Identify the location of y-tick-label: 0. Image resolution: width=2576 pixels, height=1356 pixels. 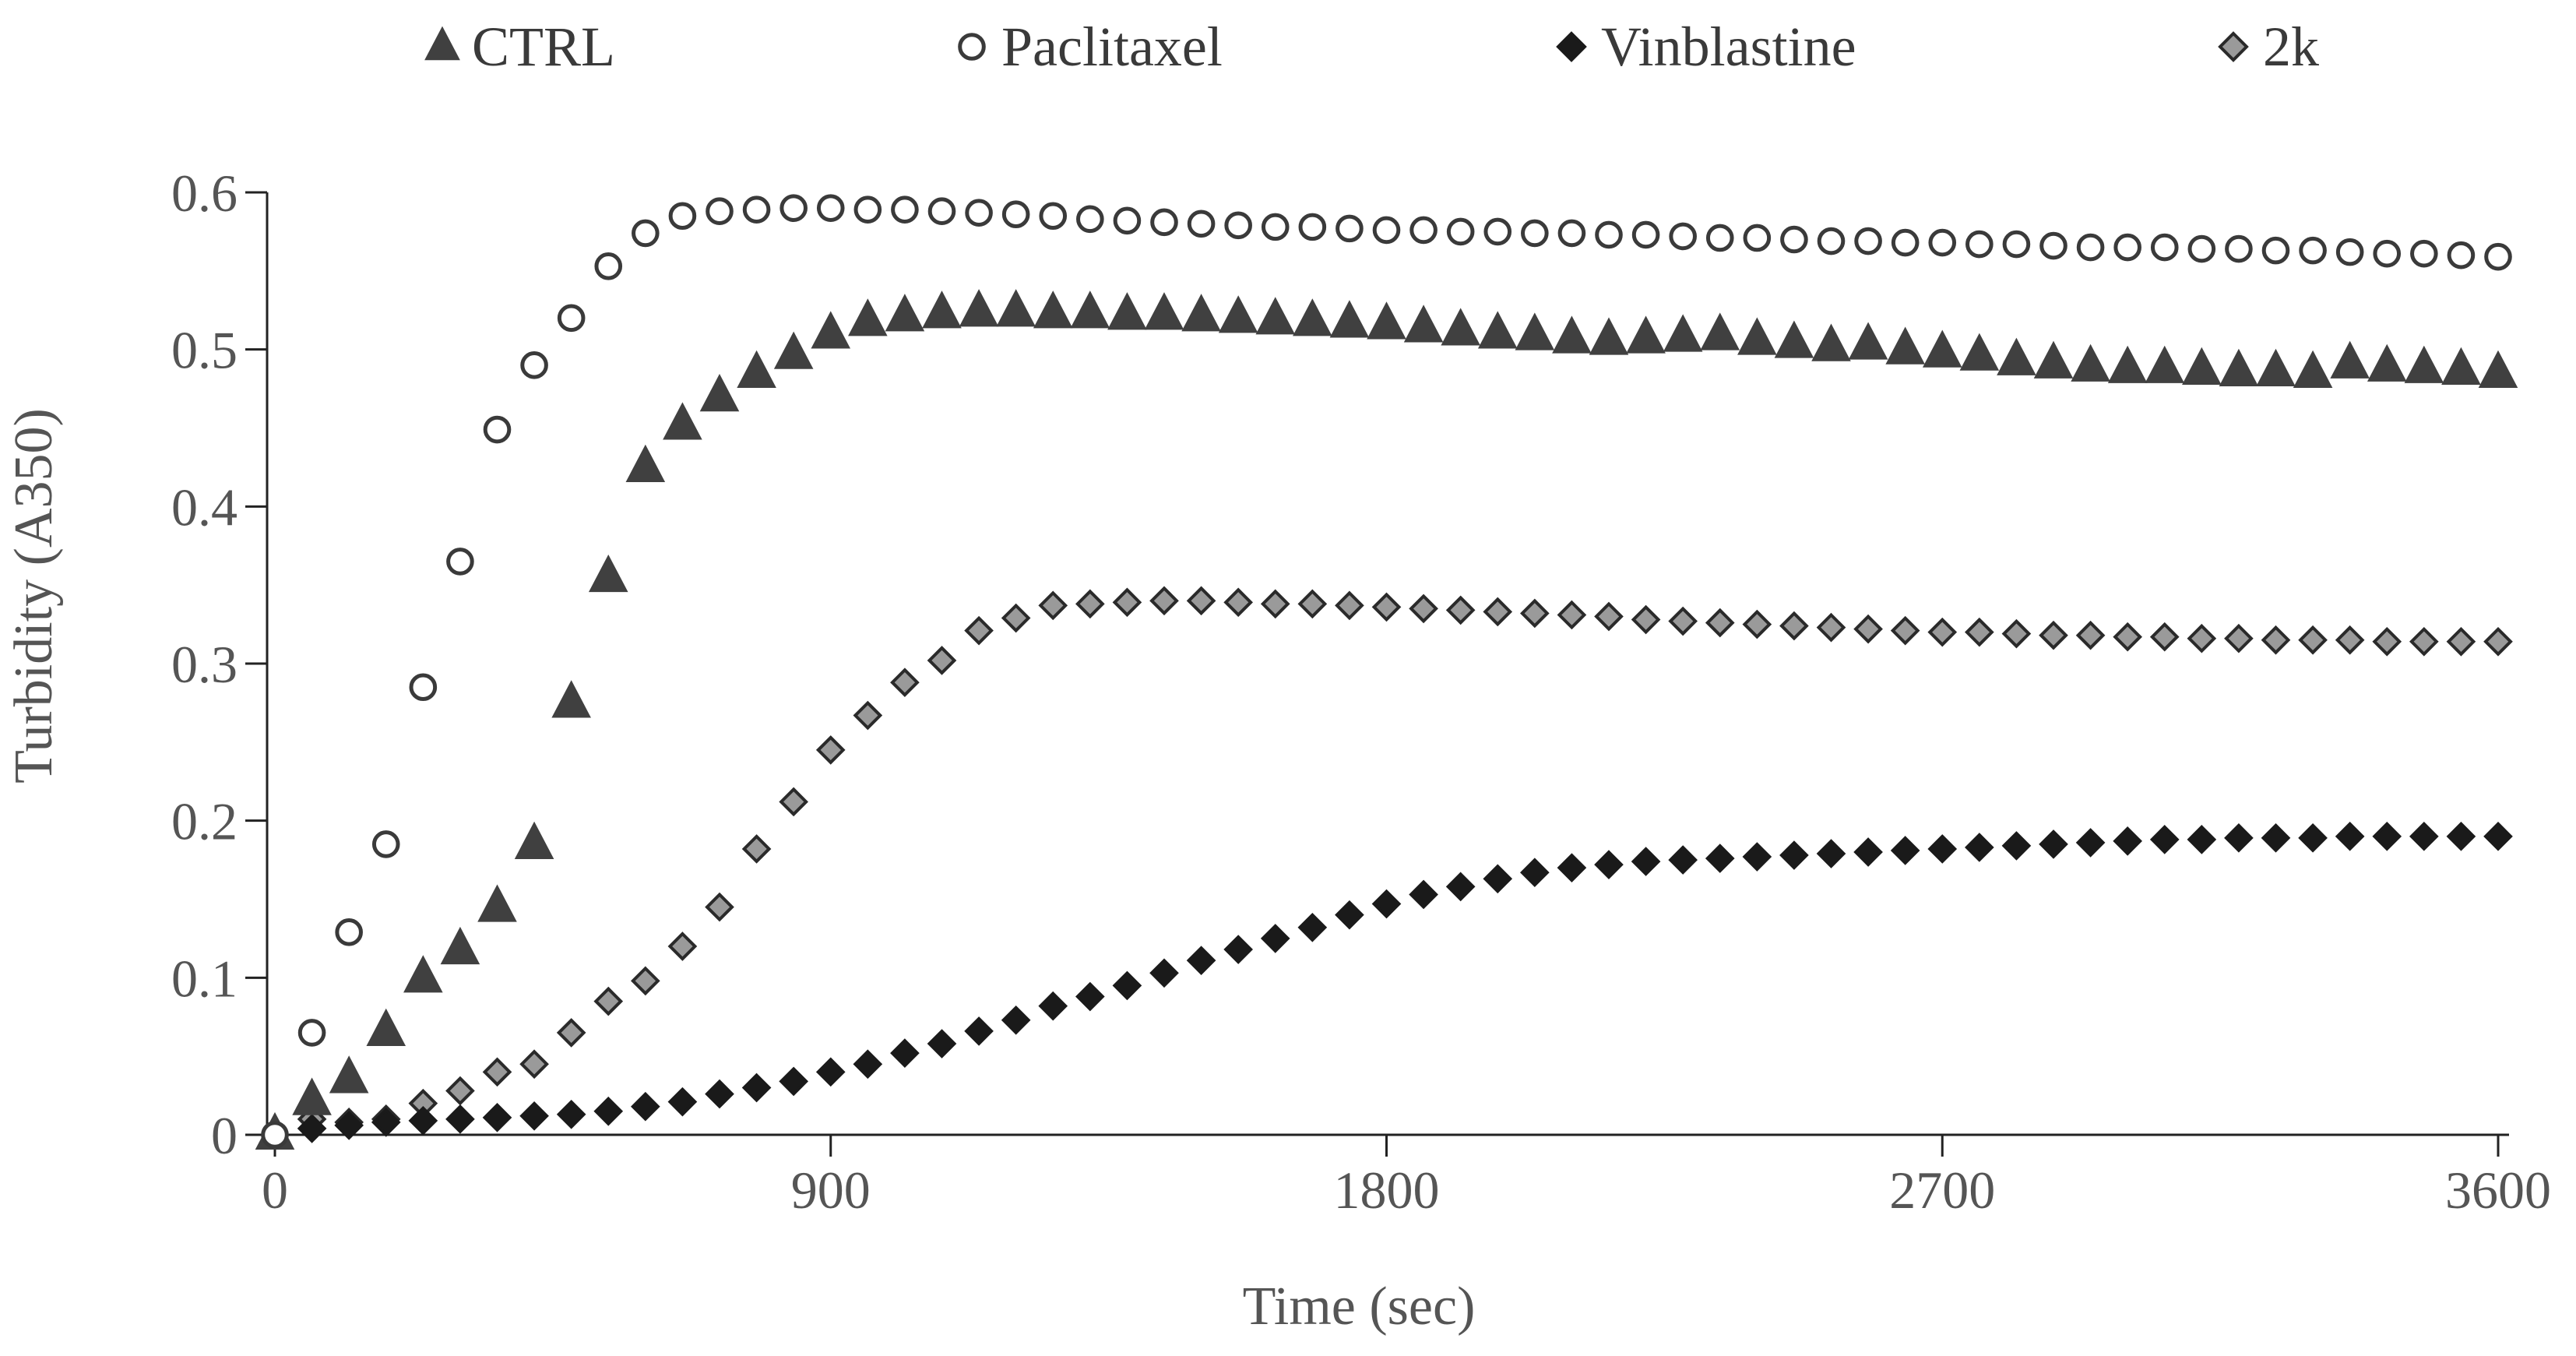
(224, 1135).